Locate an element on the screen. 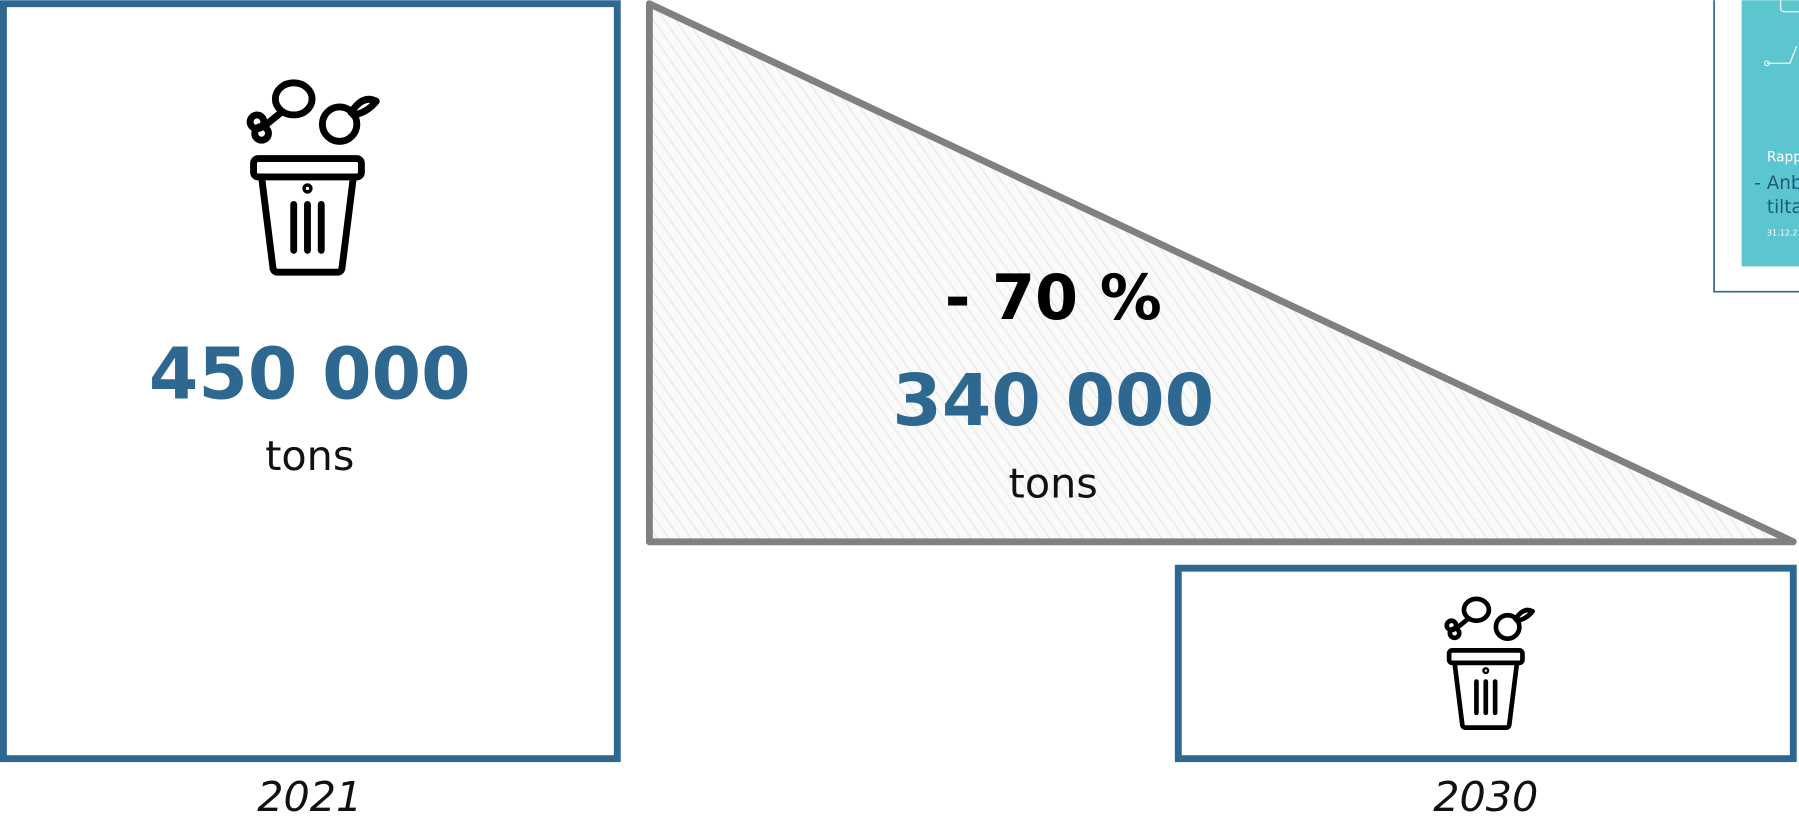 This screenshot has height=822, width=1799. right-year: 2030 is located at coordinates (1485, 797).